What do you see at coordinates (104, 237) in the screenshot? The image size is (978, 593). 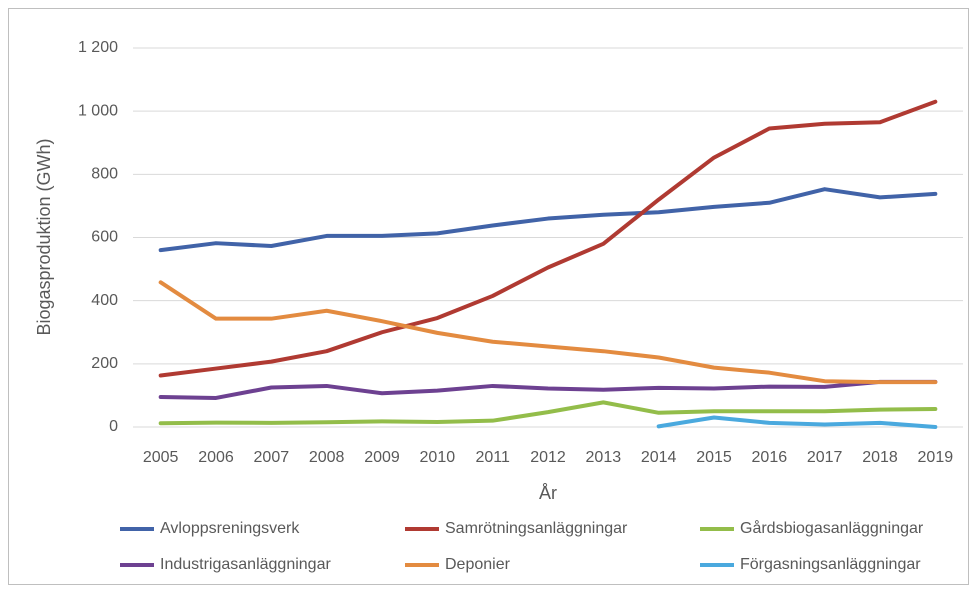 I see `y-tick-label: 600` at bounding box center [104, 237].